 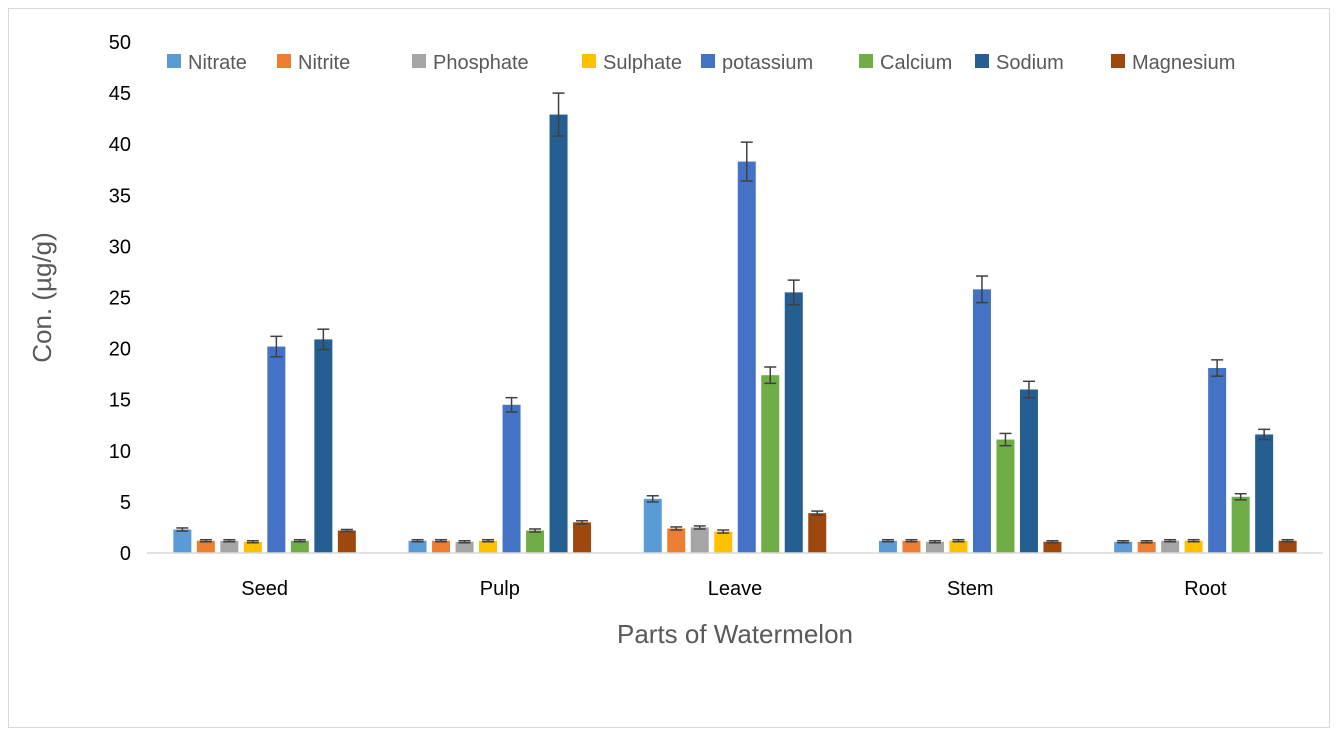 I want to click on x-category-label: Seed, so click(x=264, y=589).